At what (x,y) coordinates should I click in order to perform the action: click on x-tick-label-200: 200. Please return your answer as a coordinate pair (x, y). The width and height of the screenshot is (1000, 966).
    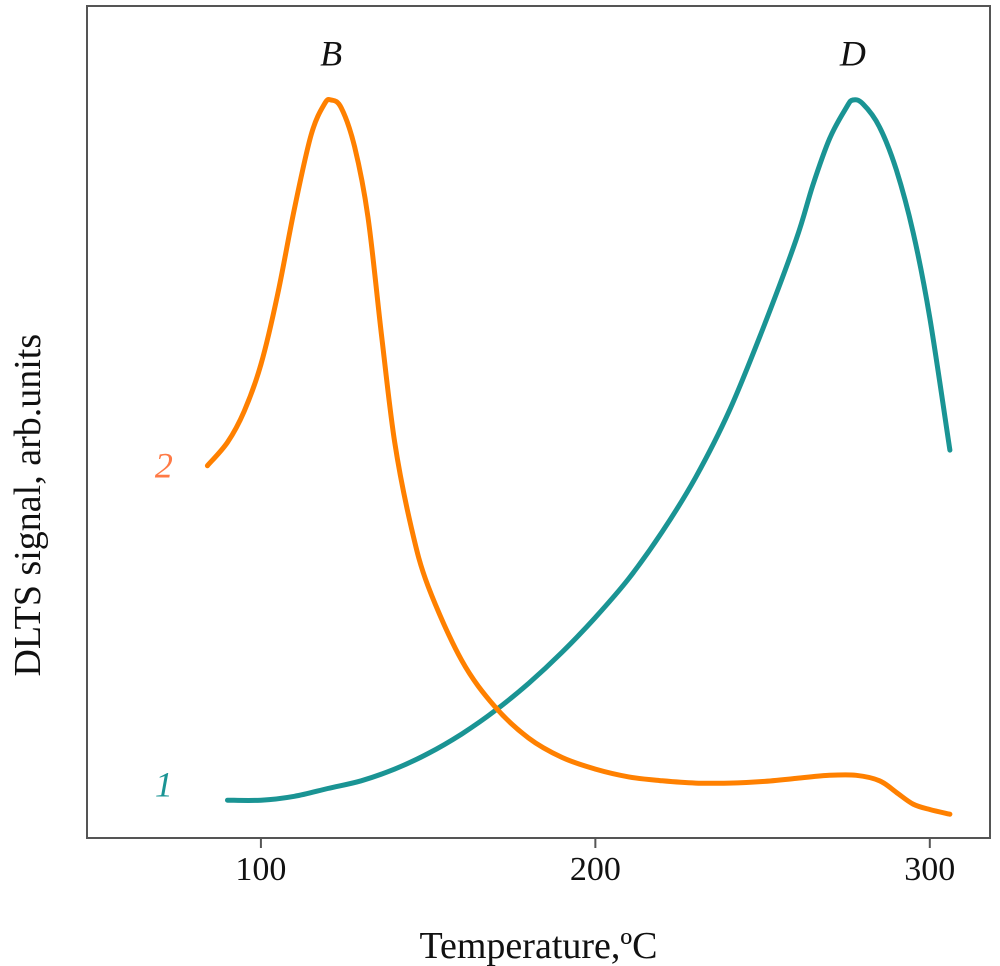
    Looking at the image, I should click on (595, 869).